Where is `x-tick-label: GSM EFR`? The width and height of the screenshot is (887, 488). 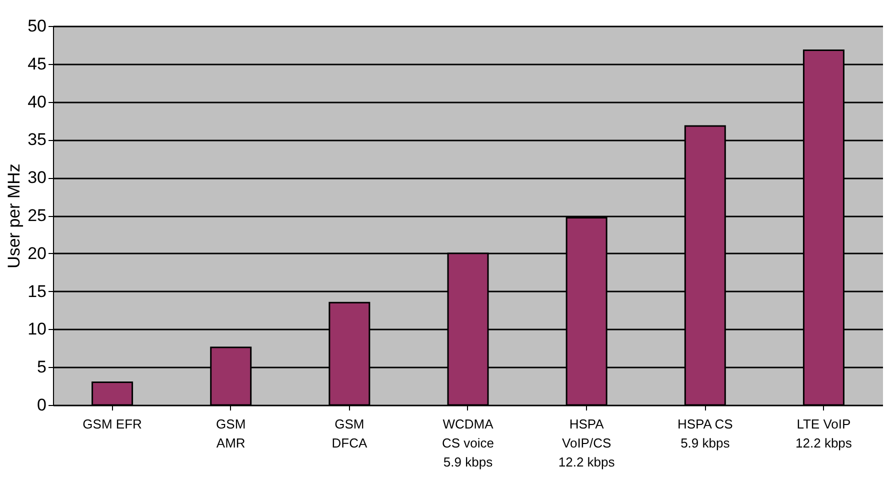 x-tick-label: GSM EFR is located at coordinates (112, 424).